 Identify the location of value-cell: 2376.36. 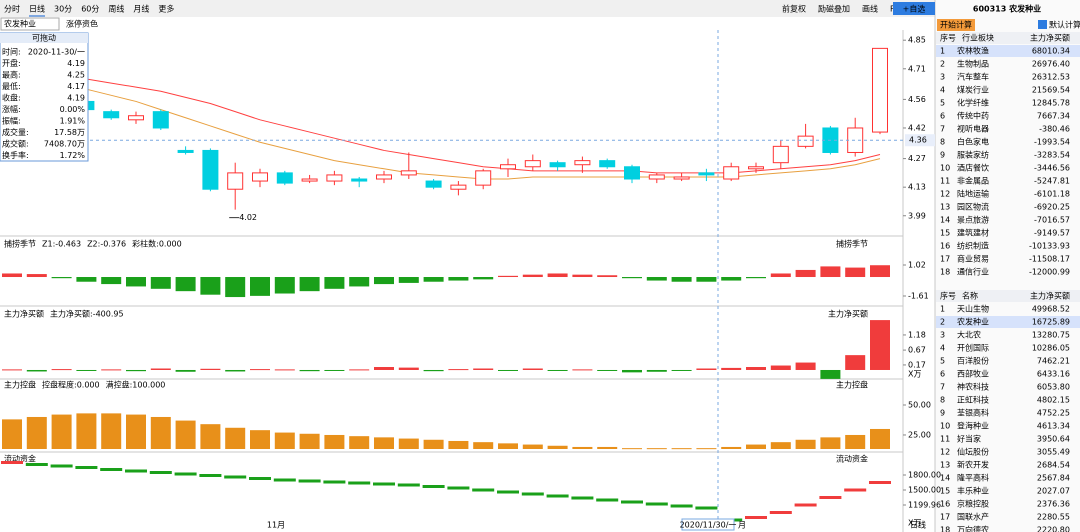
(1053, 504).